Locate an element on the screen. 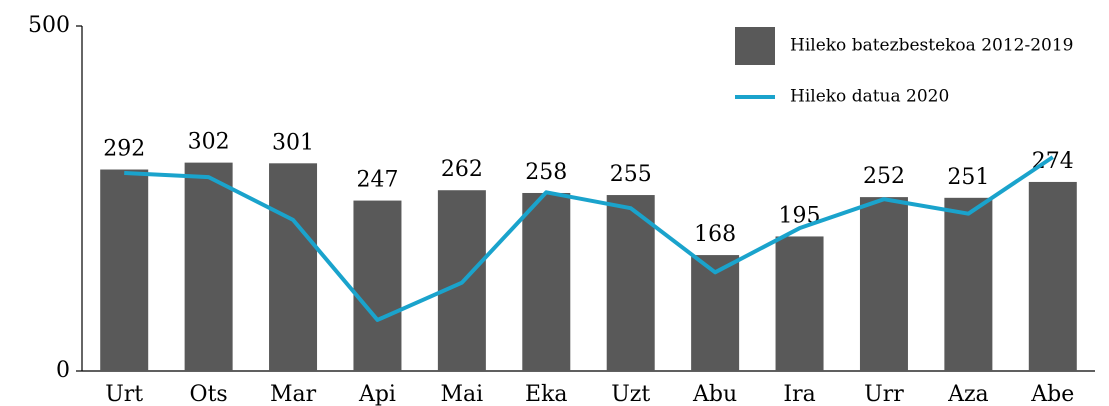  value-label: 292 is located at coordinates (124, 149).